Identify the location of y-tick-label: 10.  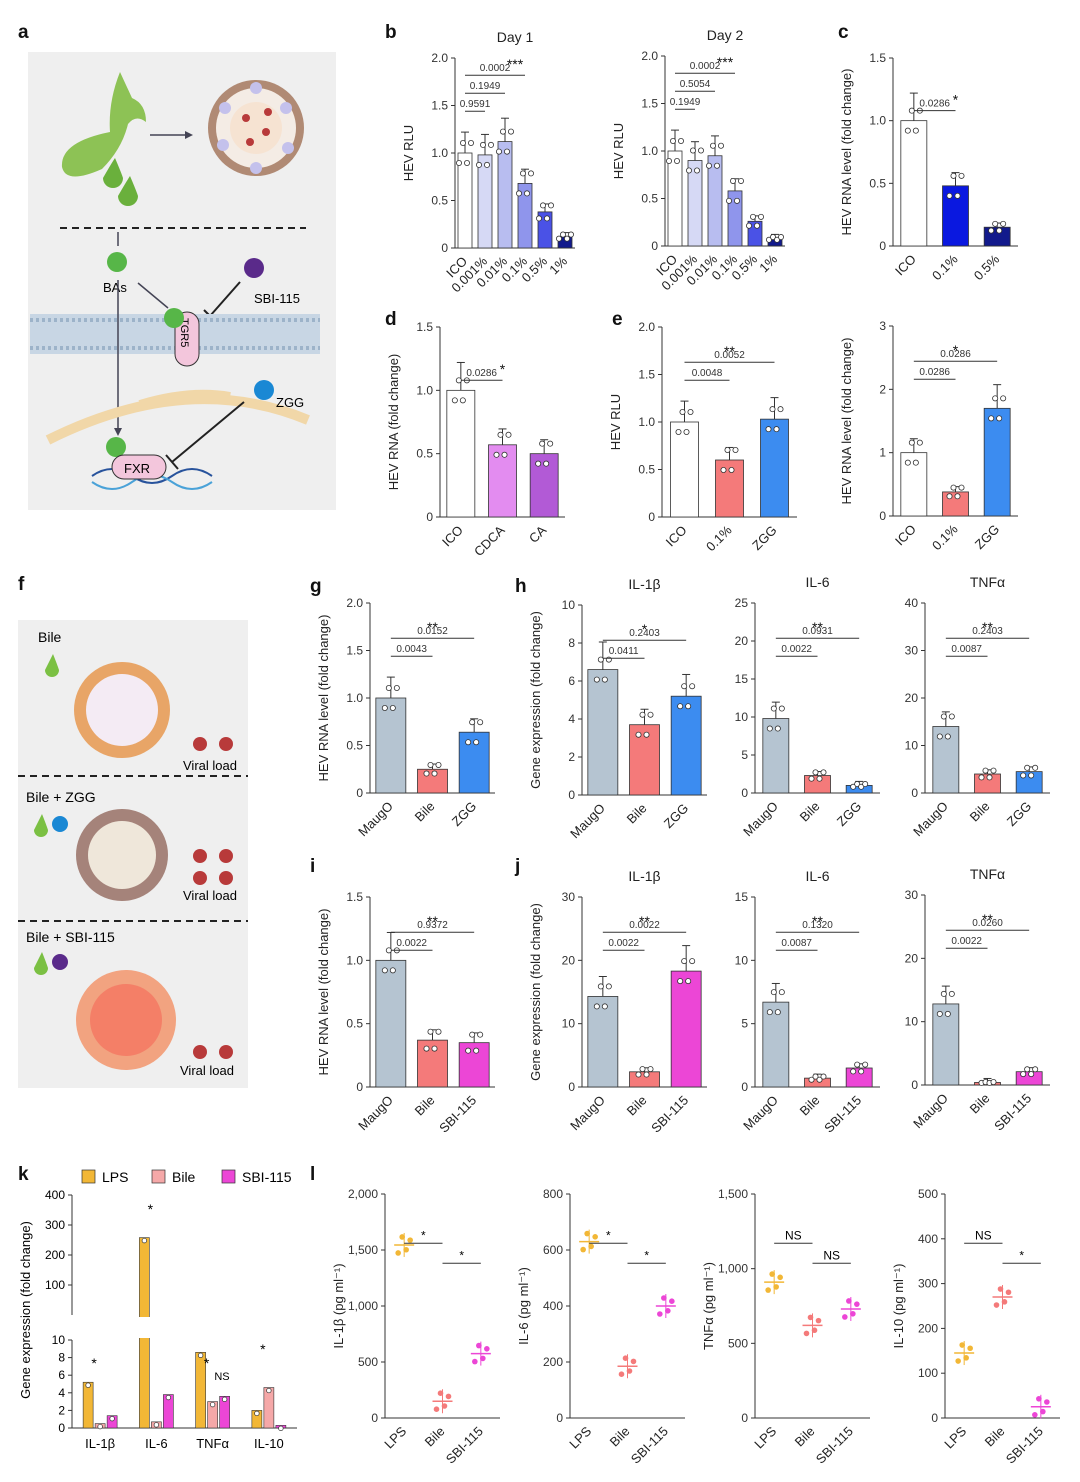
(742, 960).